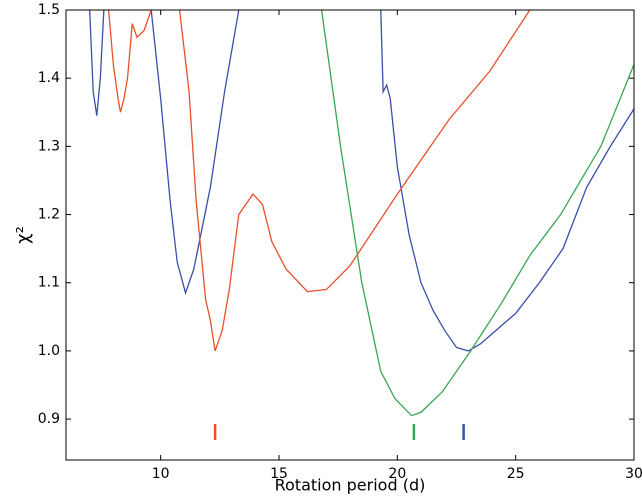 The width and height of the screenshot is (642, 496). What do you see at coordinates (23, 235) in the screenshot?
I see `y-axis-label: χ²` at bounding box center [23, 235].